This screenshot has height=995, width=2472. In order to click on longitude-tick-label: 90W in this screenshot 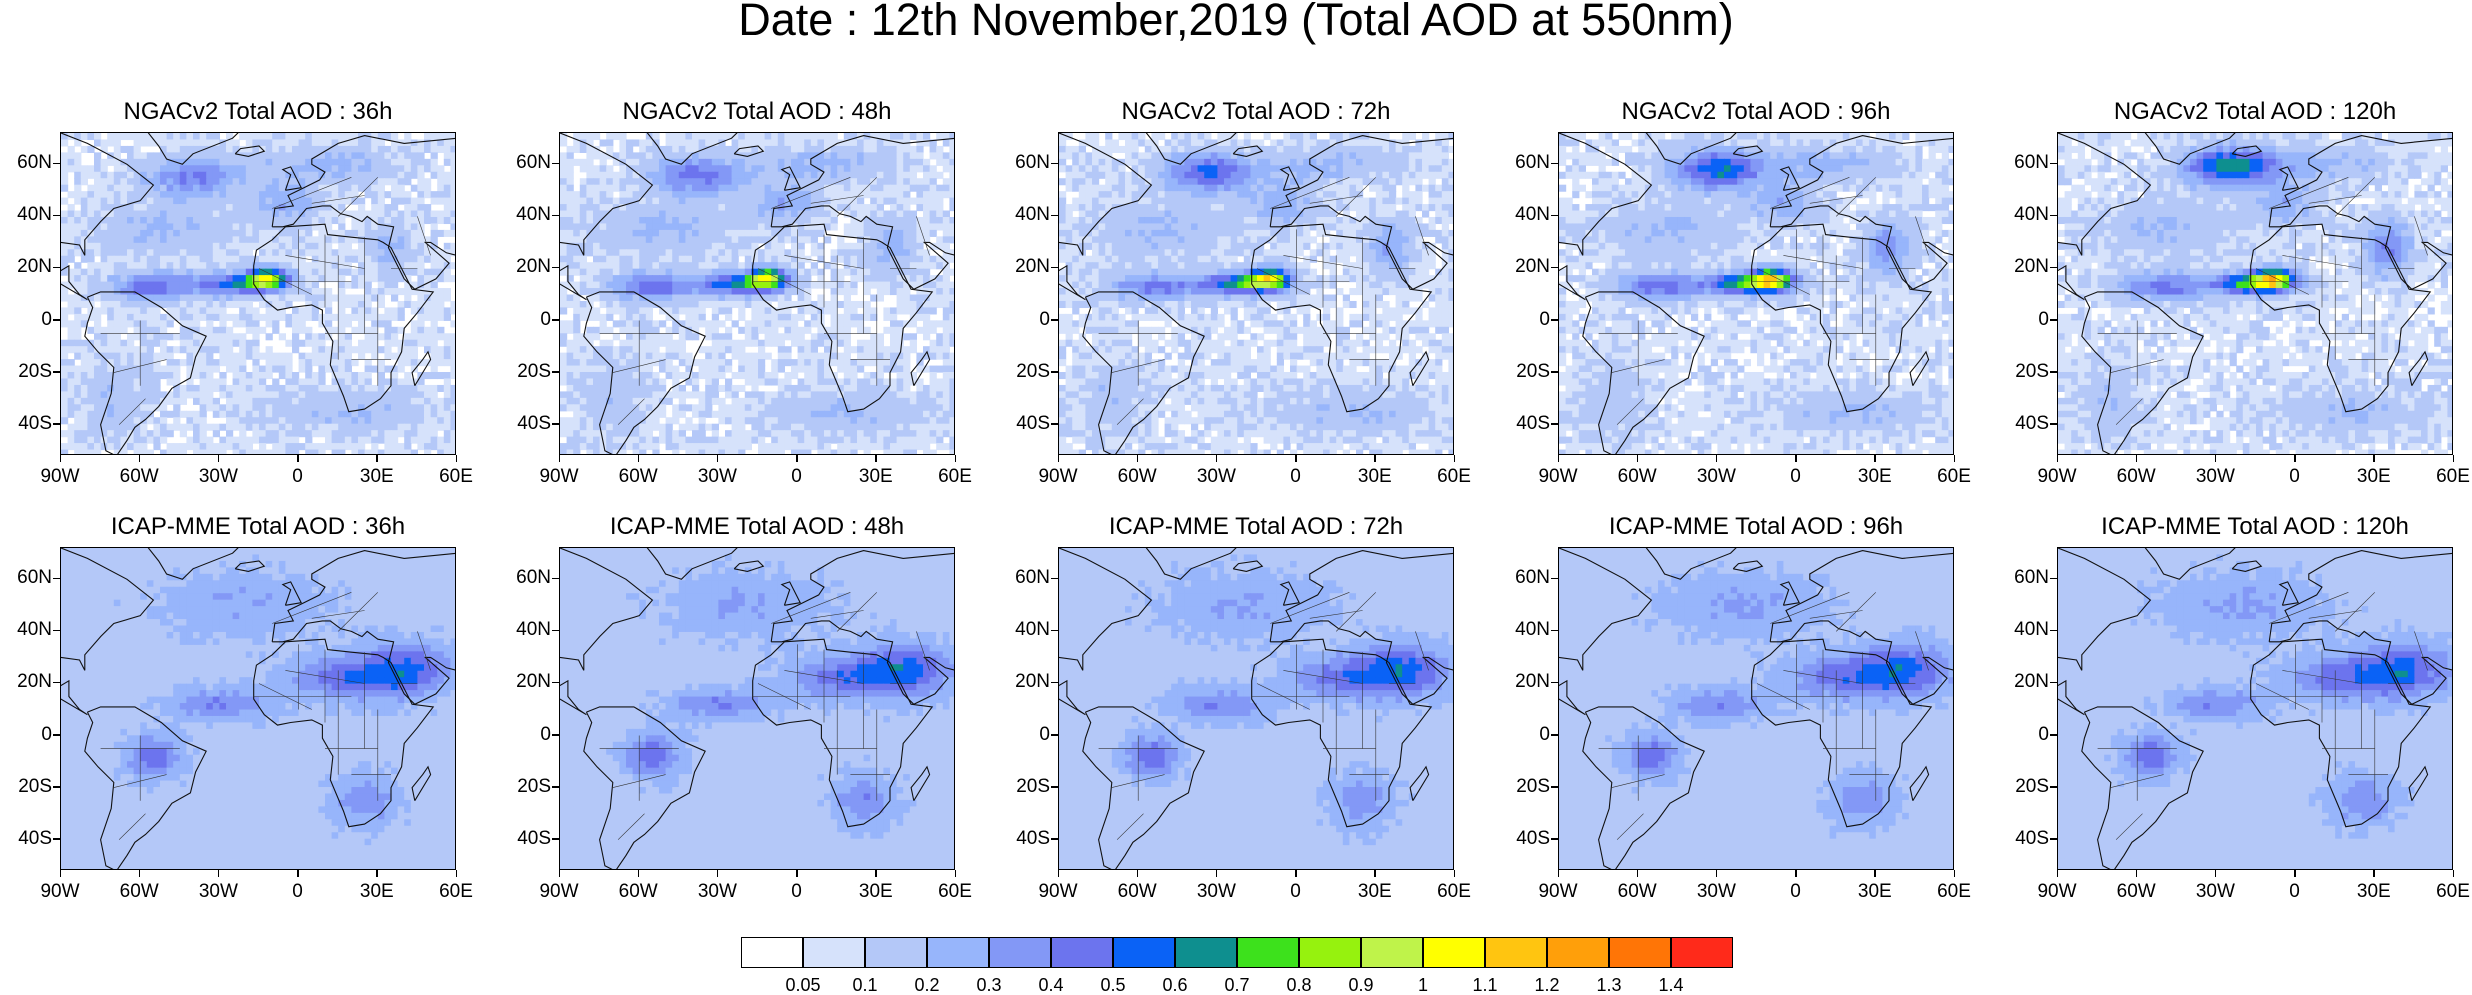, I will do `click(1058, 477)`.